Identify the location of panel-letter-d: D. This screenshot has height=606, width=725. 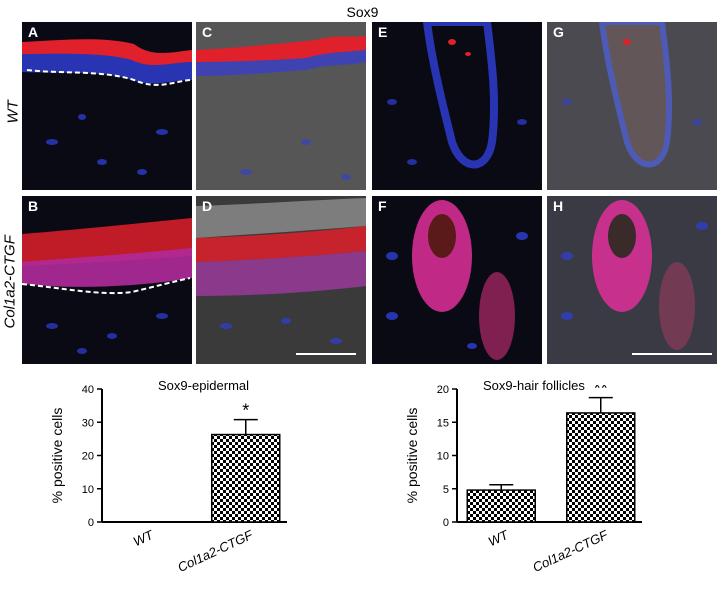
(207, 206).